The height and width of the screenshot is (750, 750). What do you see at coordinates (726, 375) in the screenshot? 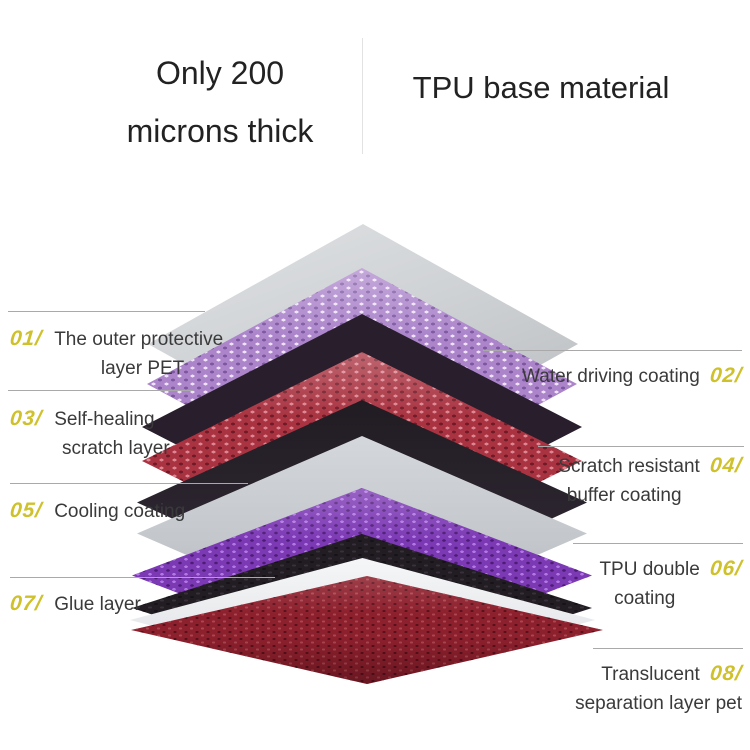
I see `callout-02-number: 02/` at bounding box center [726, 375].